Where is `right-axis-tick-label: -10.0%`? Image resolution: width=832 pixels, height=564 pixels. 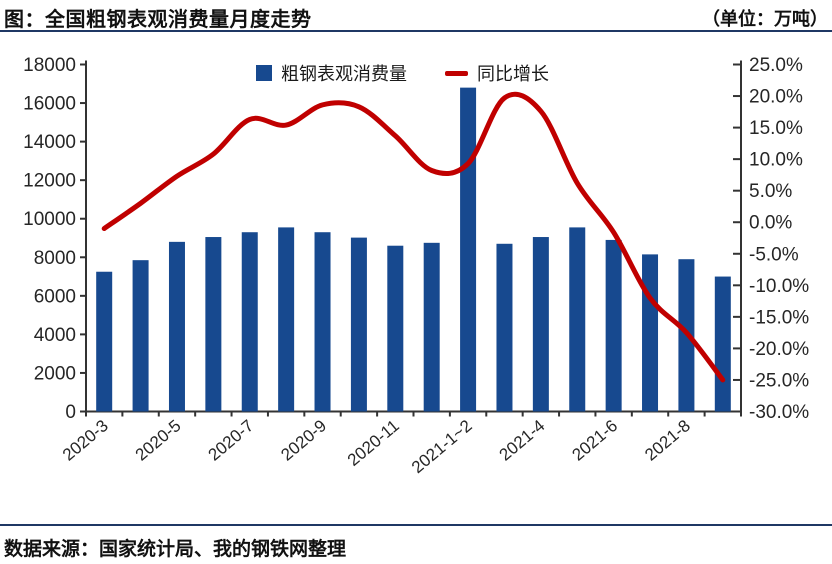
right-axis-tick-label: -10.0% is located at coordinates (779, 286).